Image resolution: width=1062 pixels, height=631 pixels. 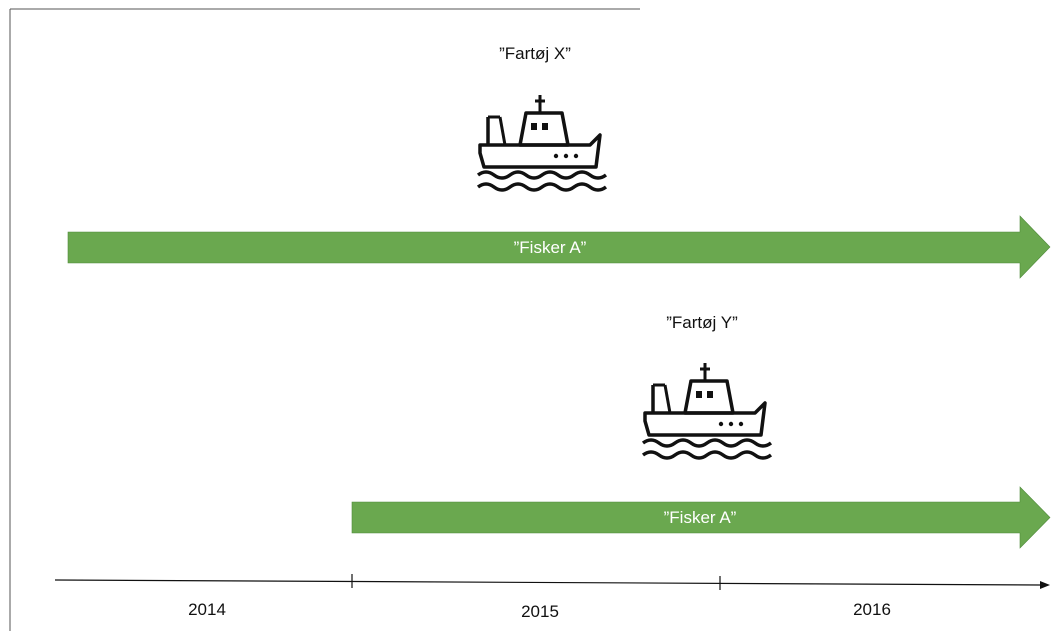 What do you see at coordinates (547, 582) in the screenshot?
I see `time-axis` at bounding box center [547, 582].